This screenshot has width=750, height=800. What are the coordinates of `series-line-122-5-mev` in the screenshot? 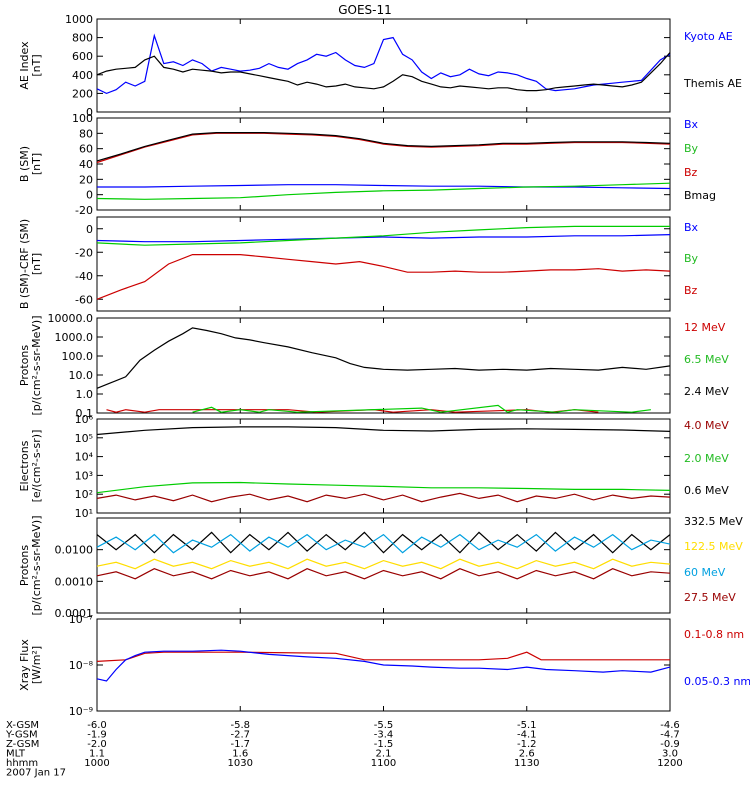 It's located at (383, 564).